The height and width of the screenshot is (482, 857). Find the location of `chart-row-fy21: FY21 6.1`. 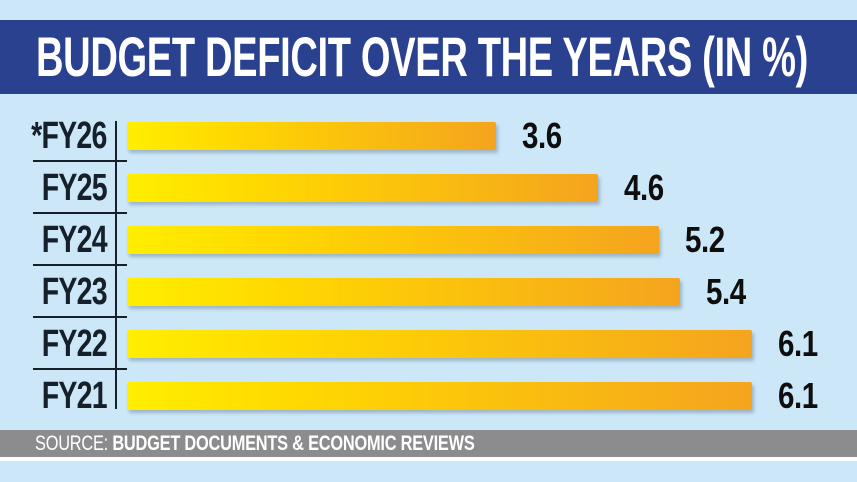

chart-row-fy21: FY21 6.1 is located at coordinates (428, 396).